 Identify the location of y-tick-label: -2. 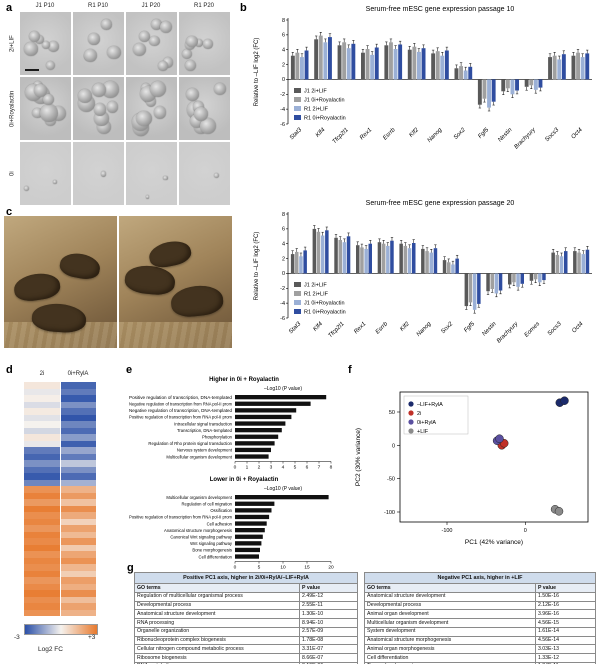
(282, 95).